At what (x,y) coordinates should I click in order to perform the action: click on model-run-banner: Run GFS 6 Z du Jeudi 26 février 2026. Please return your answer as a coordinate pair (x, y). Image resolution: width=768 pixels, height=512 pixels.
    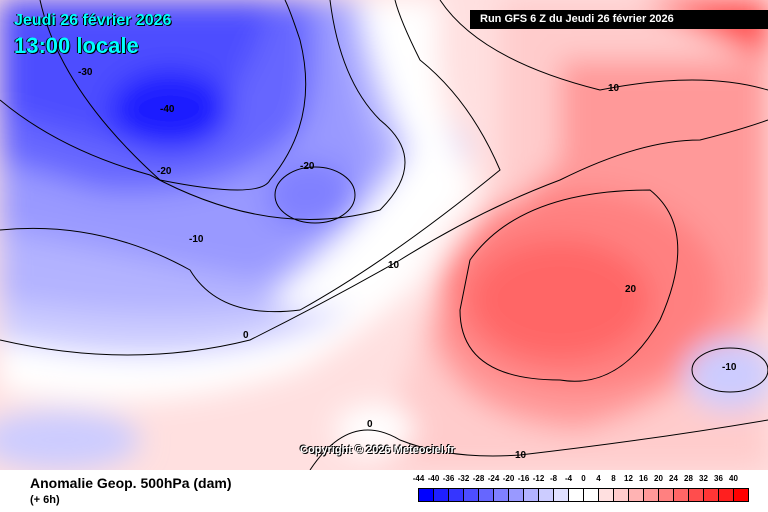
    Looking at the image, I should click on (619, 19).